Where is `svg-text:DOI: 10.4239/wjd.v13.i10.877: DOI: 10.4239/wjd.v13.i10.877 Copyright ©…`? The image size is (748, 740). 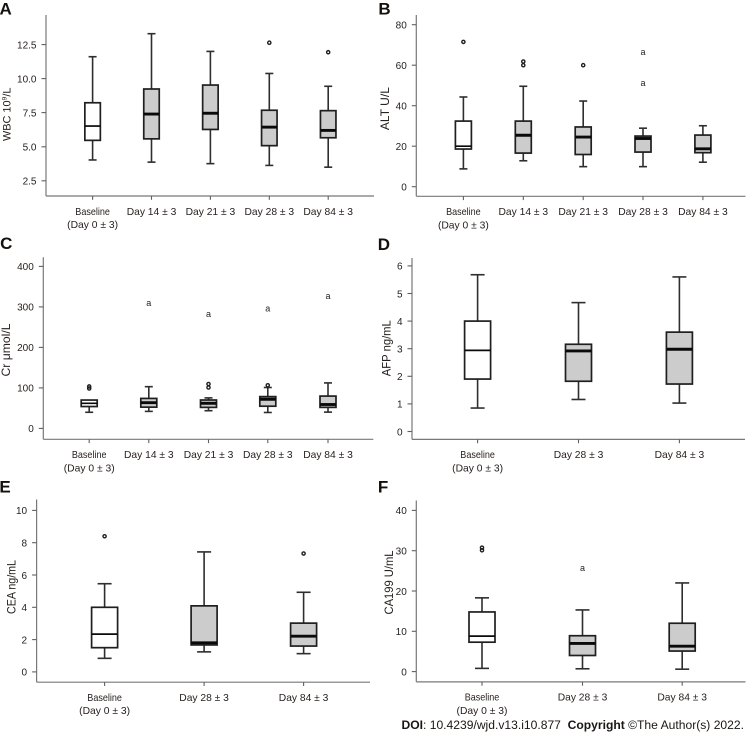 svg-text:DOI: 10.4239/wjd.v13.i10.877: DOI: 10.4239/wjd.v13.i10.877 Copyright ©… is located at coordinates (573, 725).